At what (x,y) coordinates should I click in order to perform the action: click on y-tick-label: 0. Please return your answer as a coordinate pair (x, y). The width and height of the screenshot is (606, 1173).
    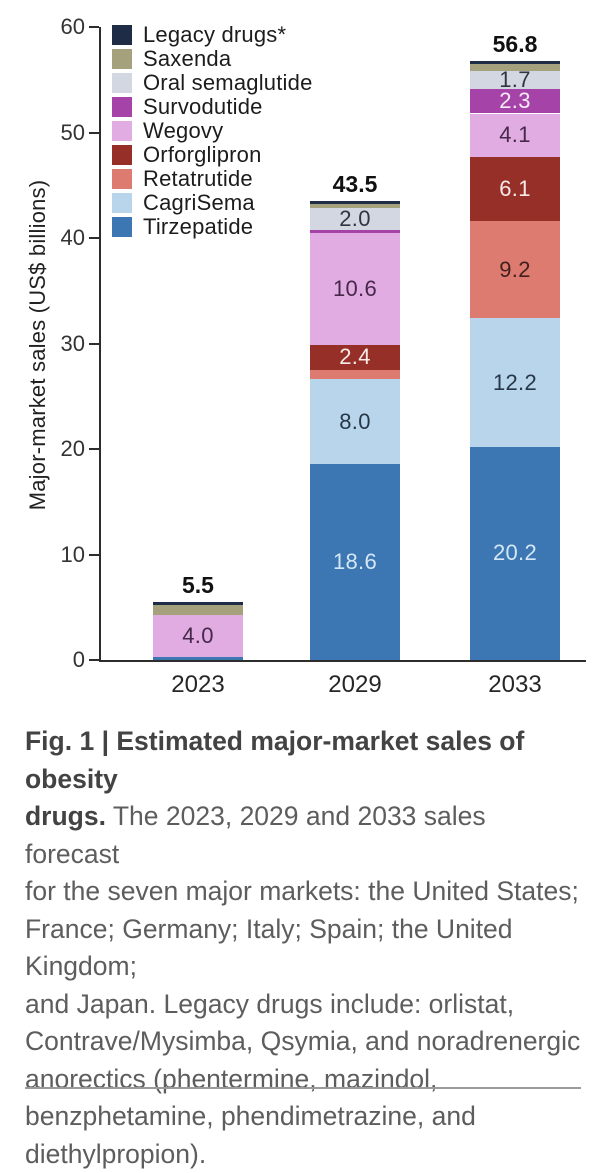
    Looking at the image, I should click on (78, 659).